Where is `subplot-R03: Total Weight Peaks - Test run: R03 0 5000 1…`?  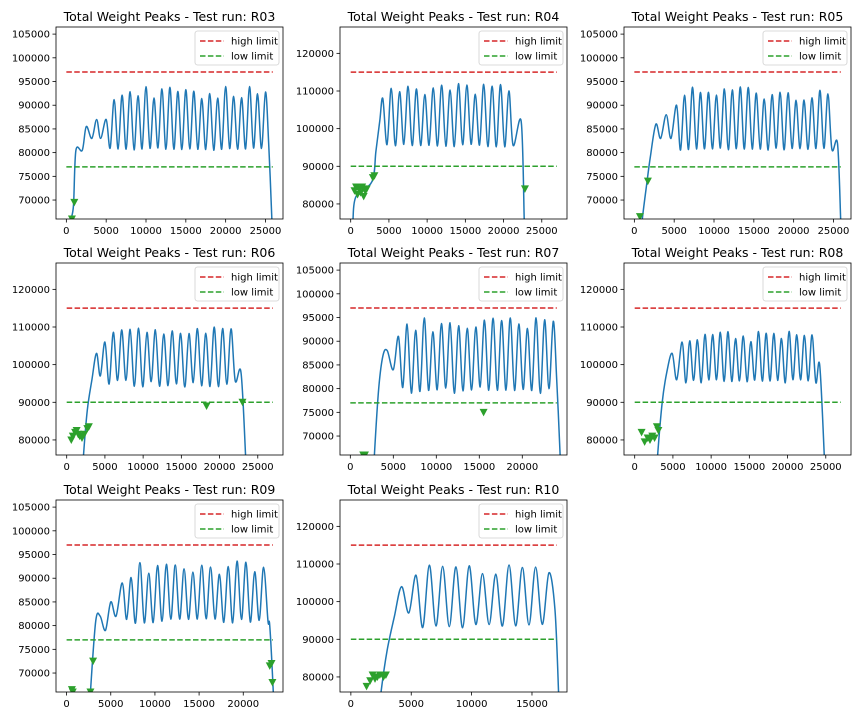 subplot-R03: Total Weight Peaks - Test run: R03 0 5000 1… is located at coordinates (148, 123).